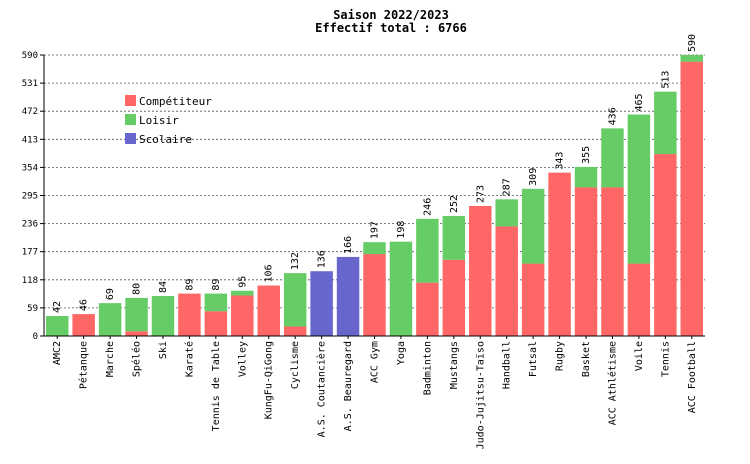 This screenshot has height=464, width=750. What do you see at coordinates (30, 140) in the screenshot?
I see `y-tick-label: 413` at bounding box center [30, 140].